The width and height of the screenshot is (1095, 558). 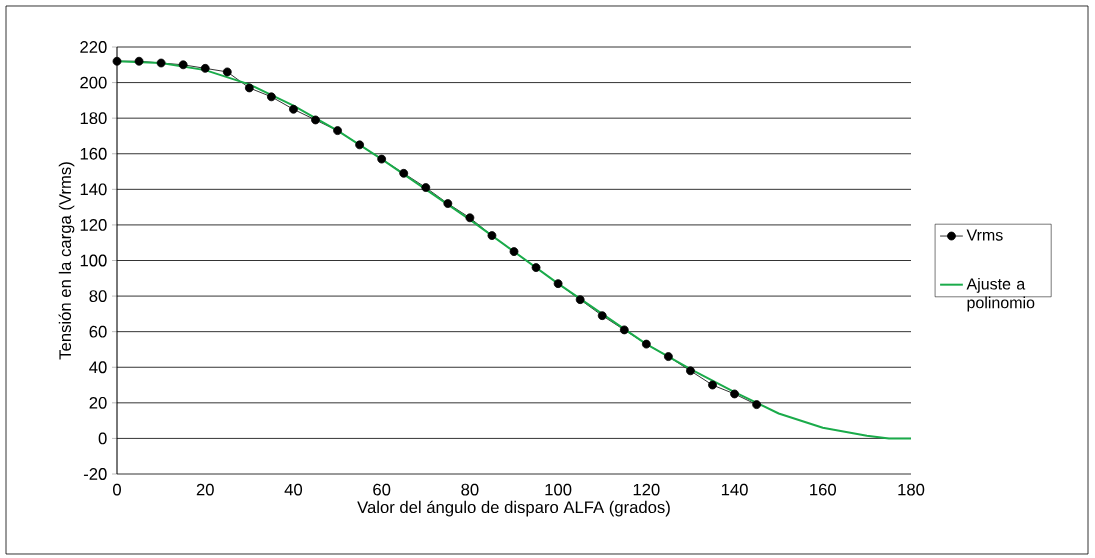 What do you see at coordinates (382, 489) in the screenshot?
I see `x-tick-label: 60` at bounding box center [382, 489].